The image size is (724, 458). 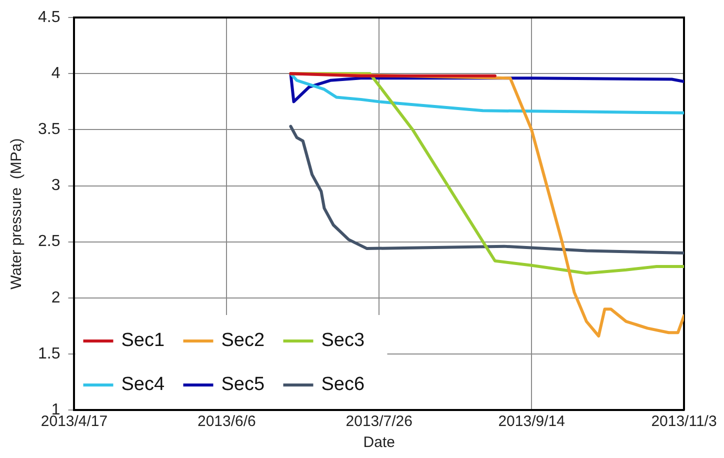 I want to click on legend-label: Sec1, so click(x=143, y=341).